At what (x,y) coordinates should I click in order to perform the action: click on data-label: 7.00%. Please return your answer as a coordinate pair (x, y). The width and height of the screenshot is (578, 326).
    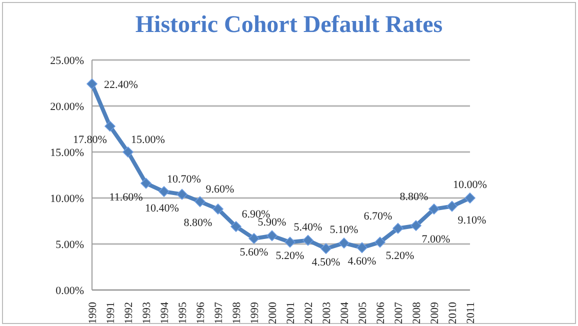
    Looking at the image, I should click on (436, 240).